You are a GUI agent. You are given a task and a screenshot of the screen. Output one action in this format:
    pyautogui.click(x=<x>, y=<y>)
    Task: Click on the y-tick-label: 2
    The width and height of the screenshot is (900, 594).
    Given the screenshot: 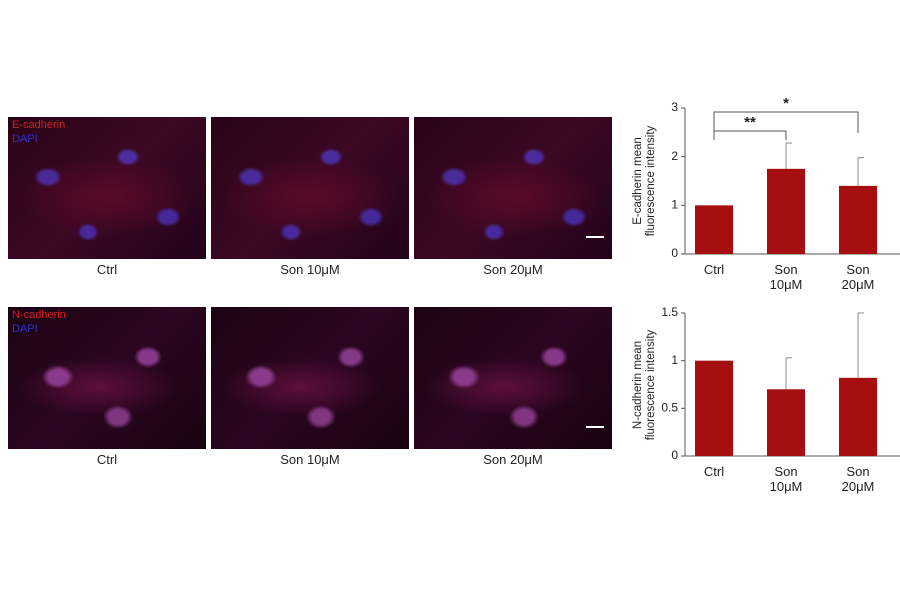 What is the action you would take?
    pyautogui.click(x=674, y=156)
    